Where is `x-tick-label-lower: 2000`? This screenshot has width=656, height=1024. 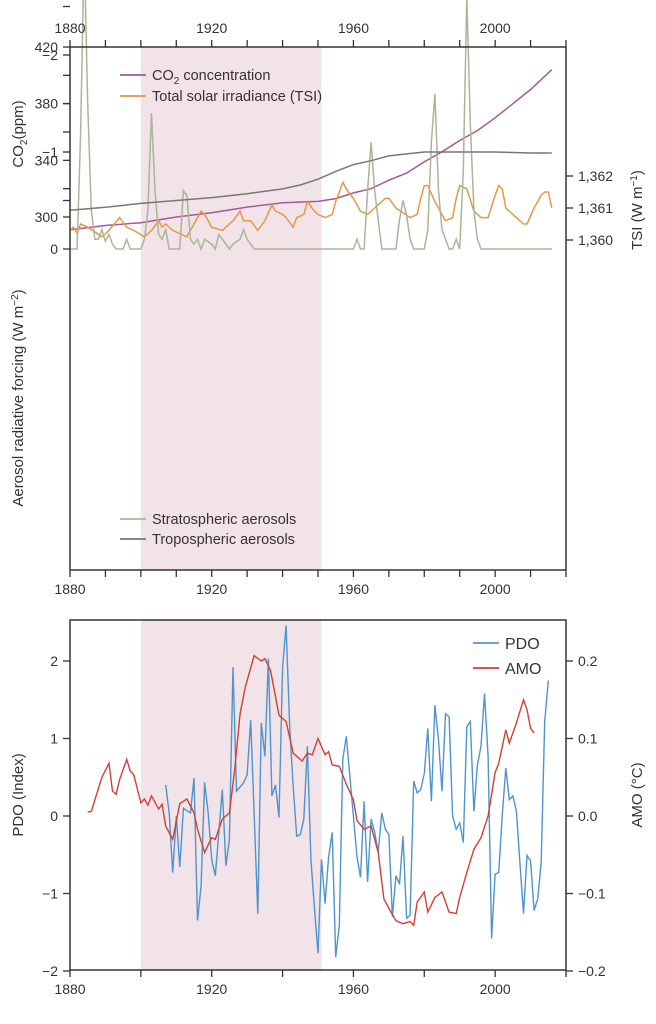 x-tick-label-lower: 2000 is located at coordinates (495, 589).